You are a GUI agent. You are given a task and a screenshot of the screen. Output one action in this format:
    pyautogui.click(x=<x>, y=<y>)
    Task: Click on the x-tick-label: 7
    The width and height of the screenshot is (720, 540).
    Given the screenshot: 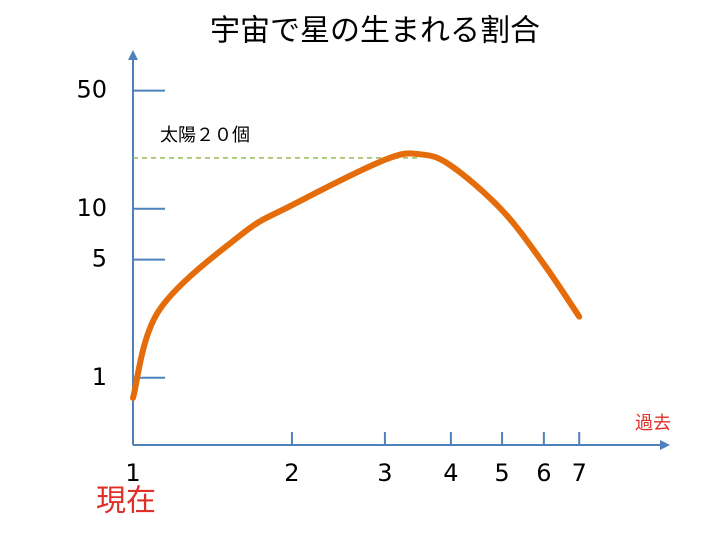 What is the action you would take?
    pyautogui.click(x=579, y=473)
    